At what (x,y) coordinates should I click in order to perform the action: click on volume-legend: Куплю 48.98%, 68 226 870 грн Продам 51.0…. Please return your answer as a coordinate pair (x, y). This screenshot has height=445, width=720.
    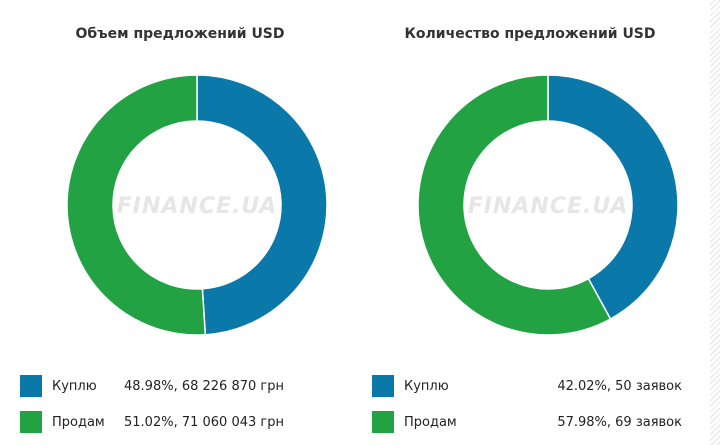
    Looking at the image, I should click on (180, 408).